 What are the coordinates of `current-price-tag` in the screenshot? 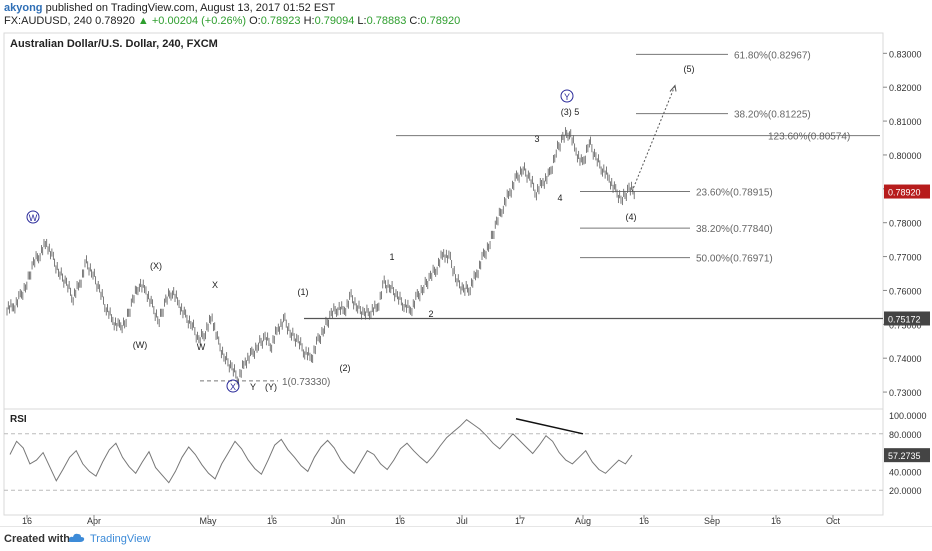 It's located at (907, 191).